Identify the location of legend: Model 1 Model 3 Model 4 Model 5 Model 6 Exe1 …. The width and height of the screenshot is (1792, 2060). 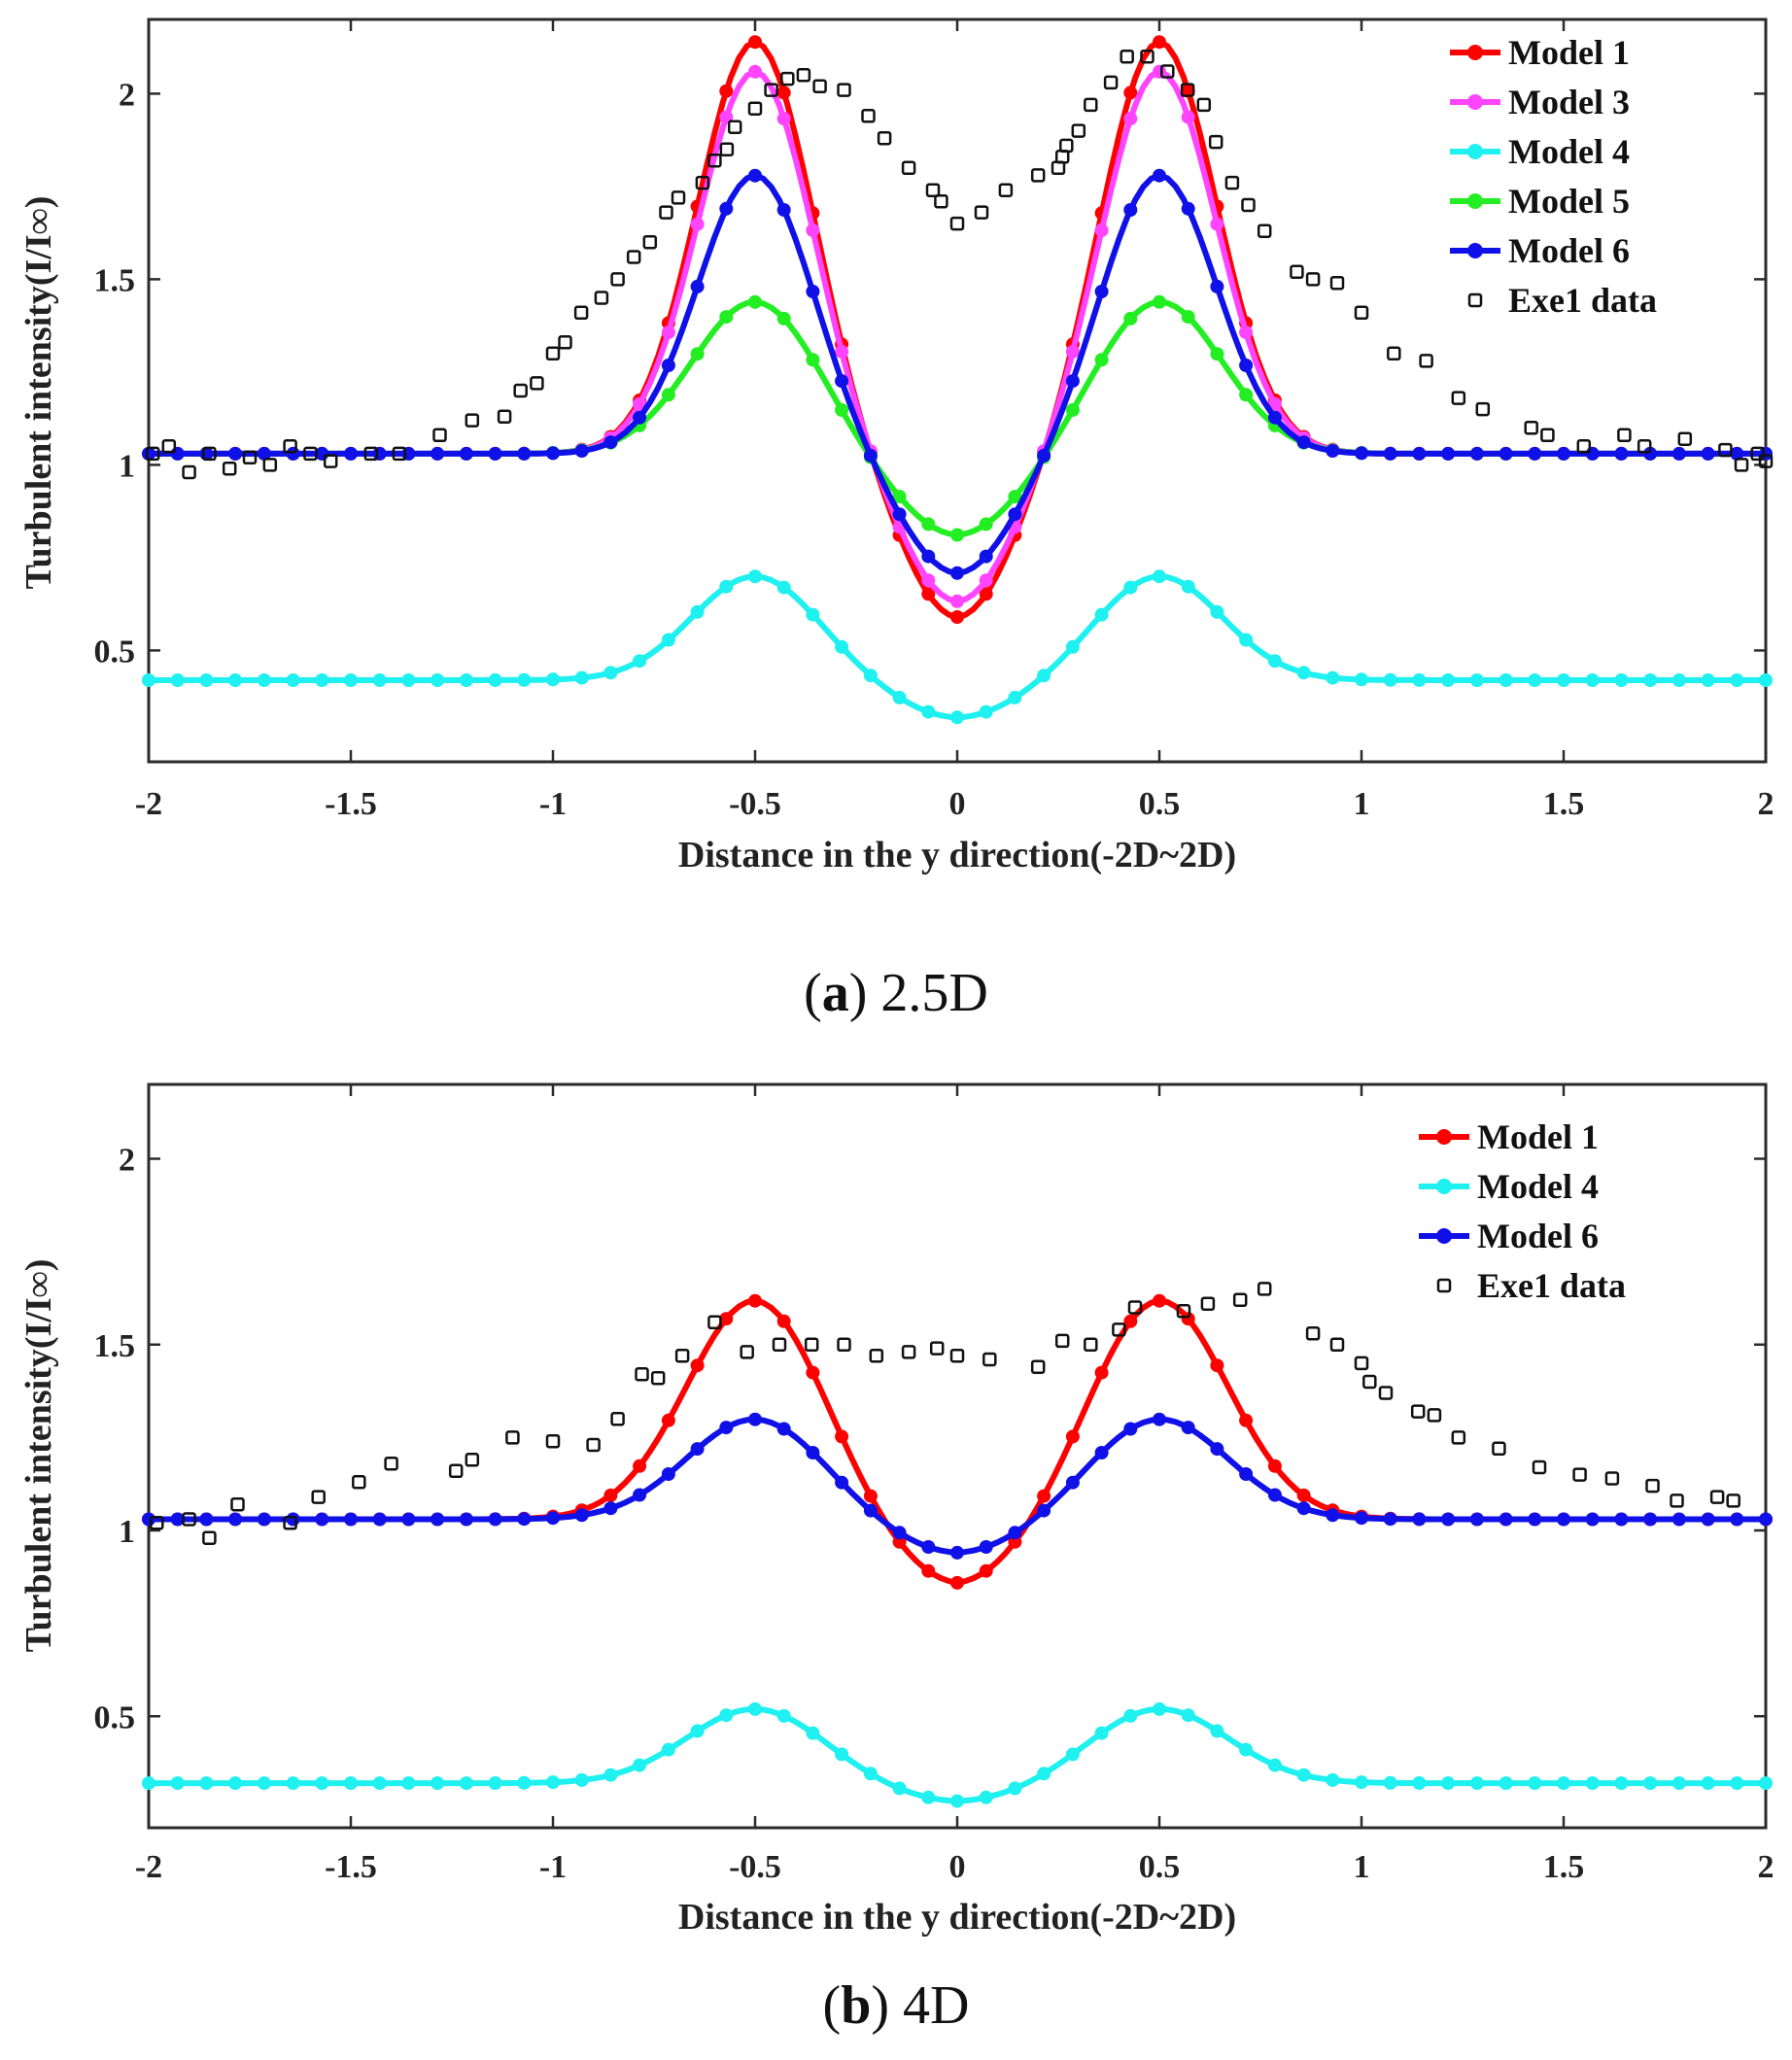
(1553, 176).